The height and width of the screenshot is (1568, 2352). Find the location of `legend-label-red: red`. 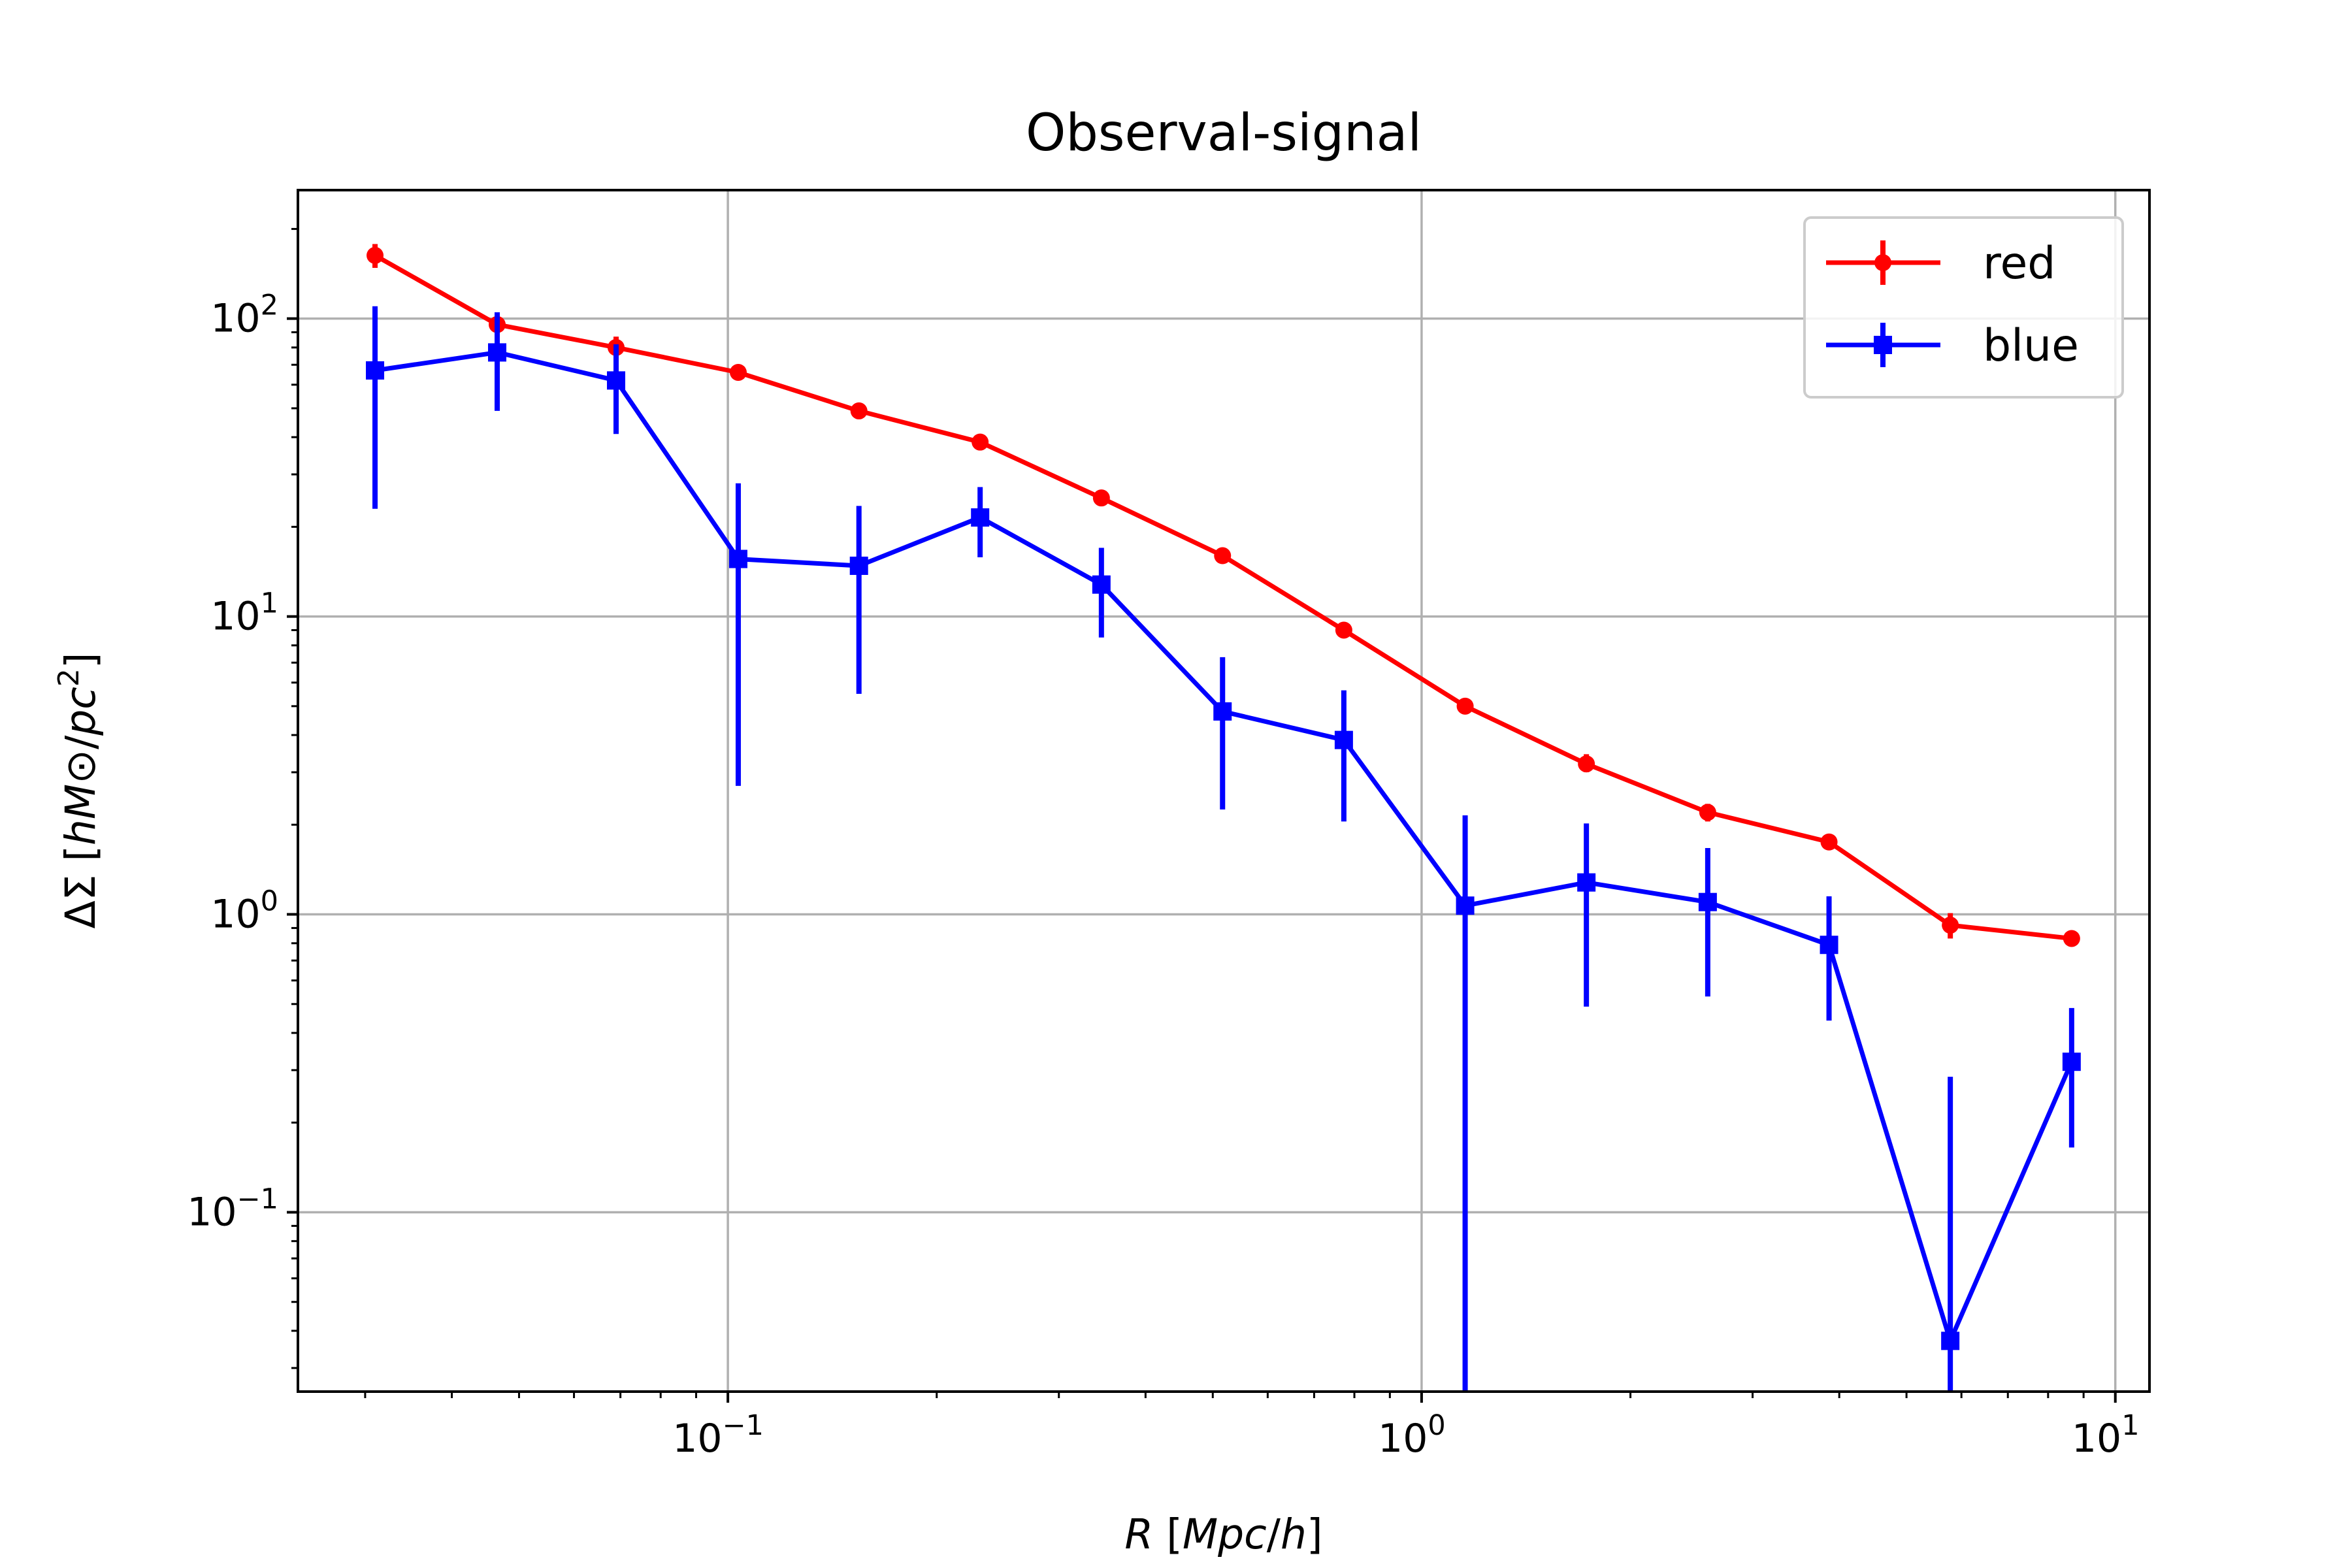

legend-label-red: red is located at coordinates (2019, 263).